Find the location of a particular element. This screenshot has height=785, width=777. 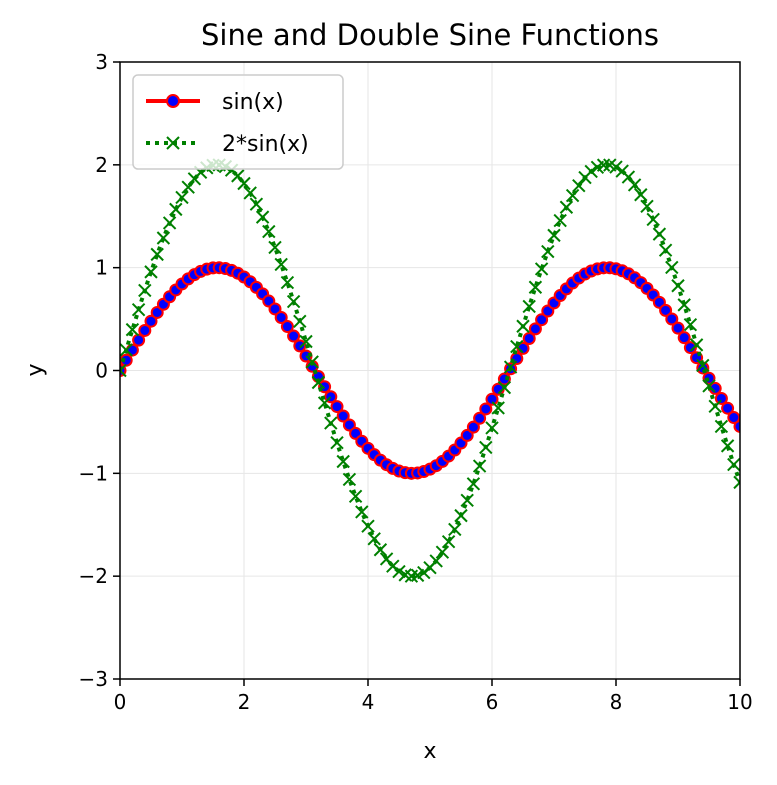

chart-title: Sine and Double Sine Functions is located at coordinates (430, 35).